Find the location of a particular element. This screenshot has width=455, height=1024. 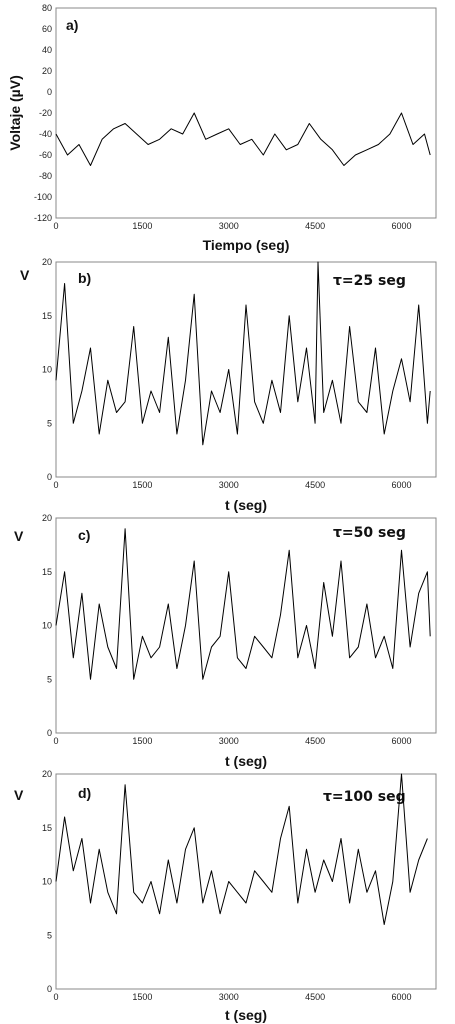

chart-a-ytick-label: 40 is located at coordinates (47, 50).